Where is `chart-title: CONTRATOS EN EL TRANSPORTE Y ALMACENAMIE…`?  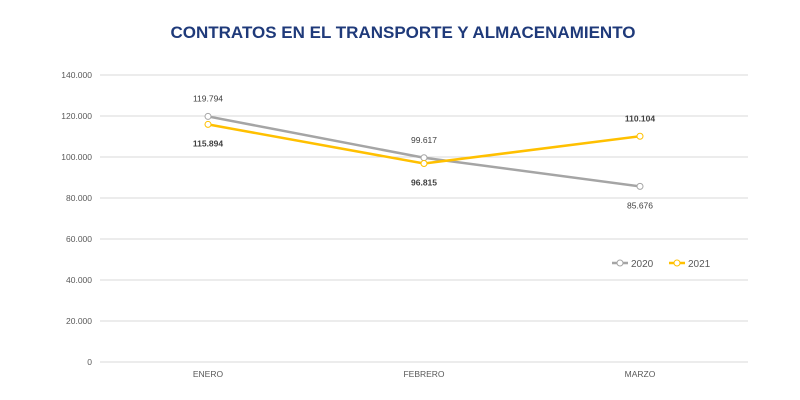 chart-title: CONTRATOS EN EL TRANSPORTE Y ALMACENAMIE… is located at coordinates (402, 32).